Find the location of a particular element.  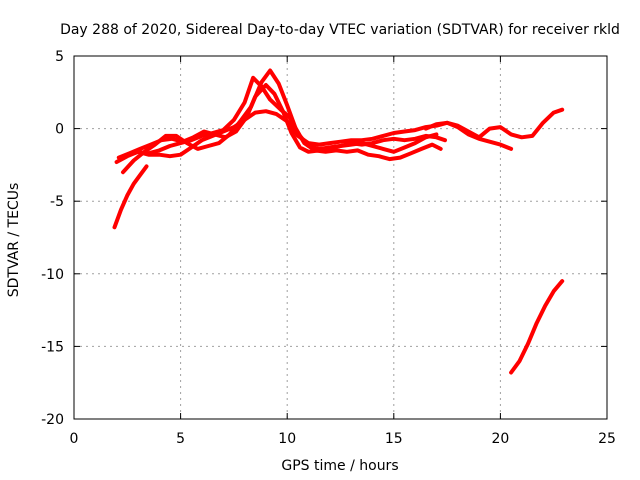

y-tick-label: -20 is located at coordinates (52, 420).